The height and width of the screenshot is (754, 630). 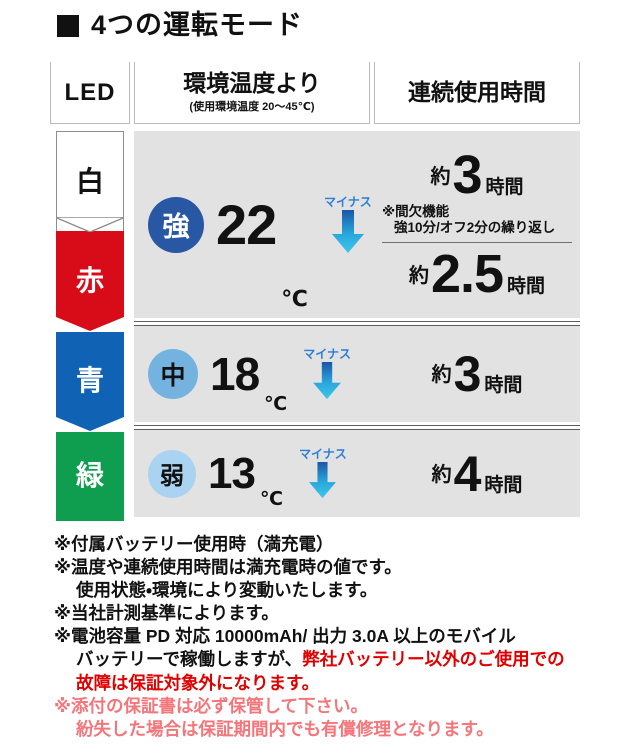 I want to click on intermittent-note-line2: 強10分/オフ2分の繰り返し, so click(x=475, y=227).